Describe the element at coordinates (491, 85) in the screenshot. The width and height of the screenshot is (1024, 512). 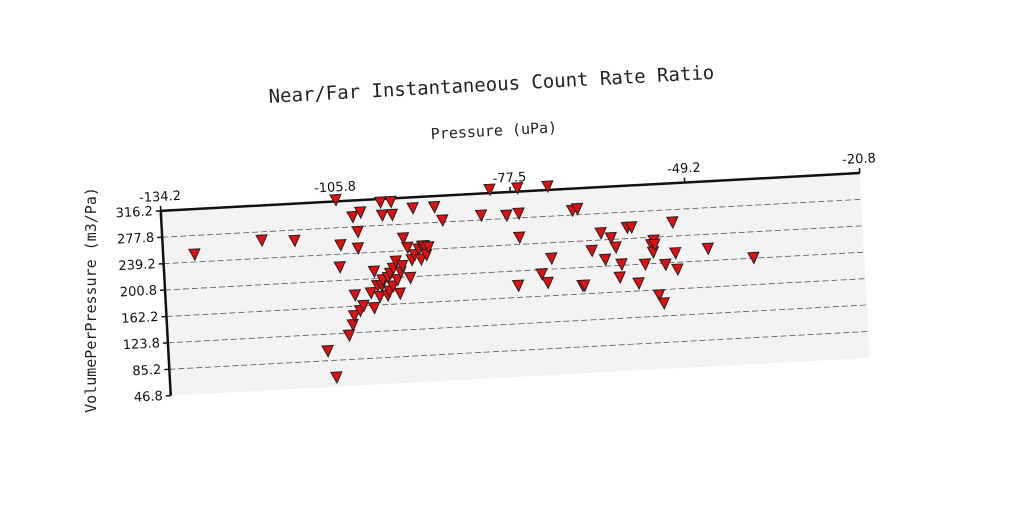
I see `chart-title: Near/Far Instantaneous Count Rate Ratio` at that location.